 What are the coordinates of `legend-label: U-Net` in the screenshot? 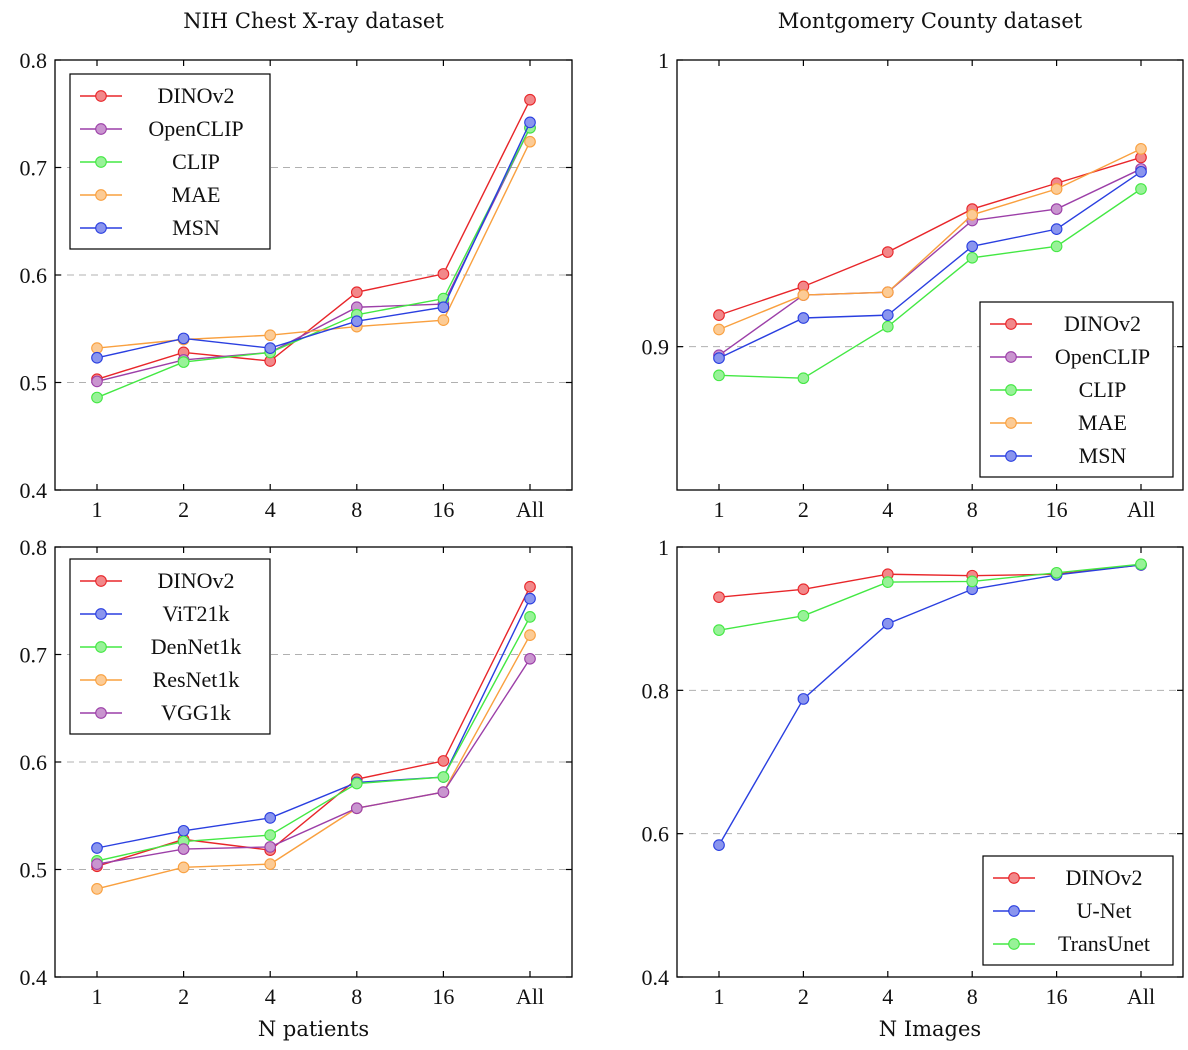 It's located at (1104, 910).